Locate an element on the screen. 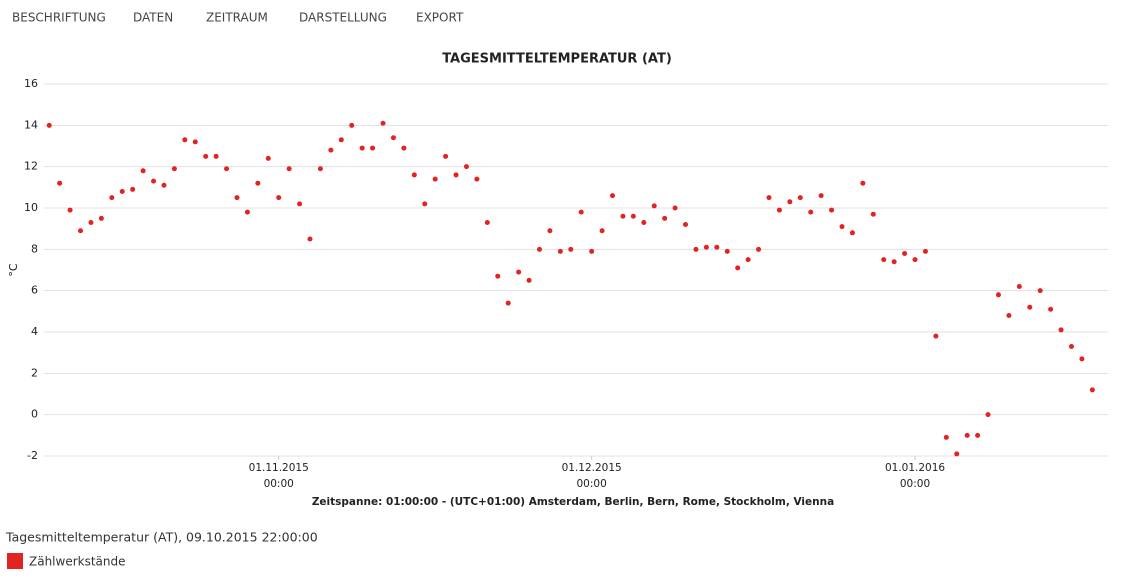  y-tick-label: 0 is located at coordinates (34, 414).